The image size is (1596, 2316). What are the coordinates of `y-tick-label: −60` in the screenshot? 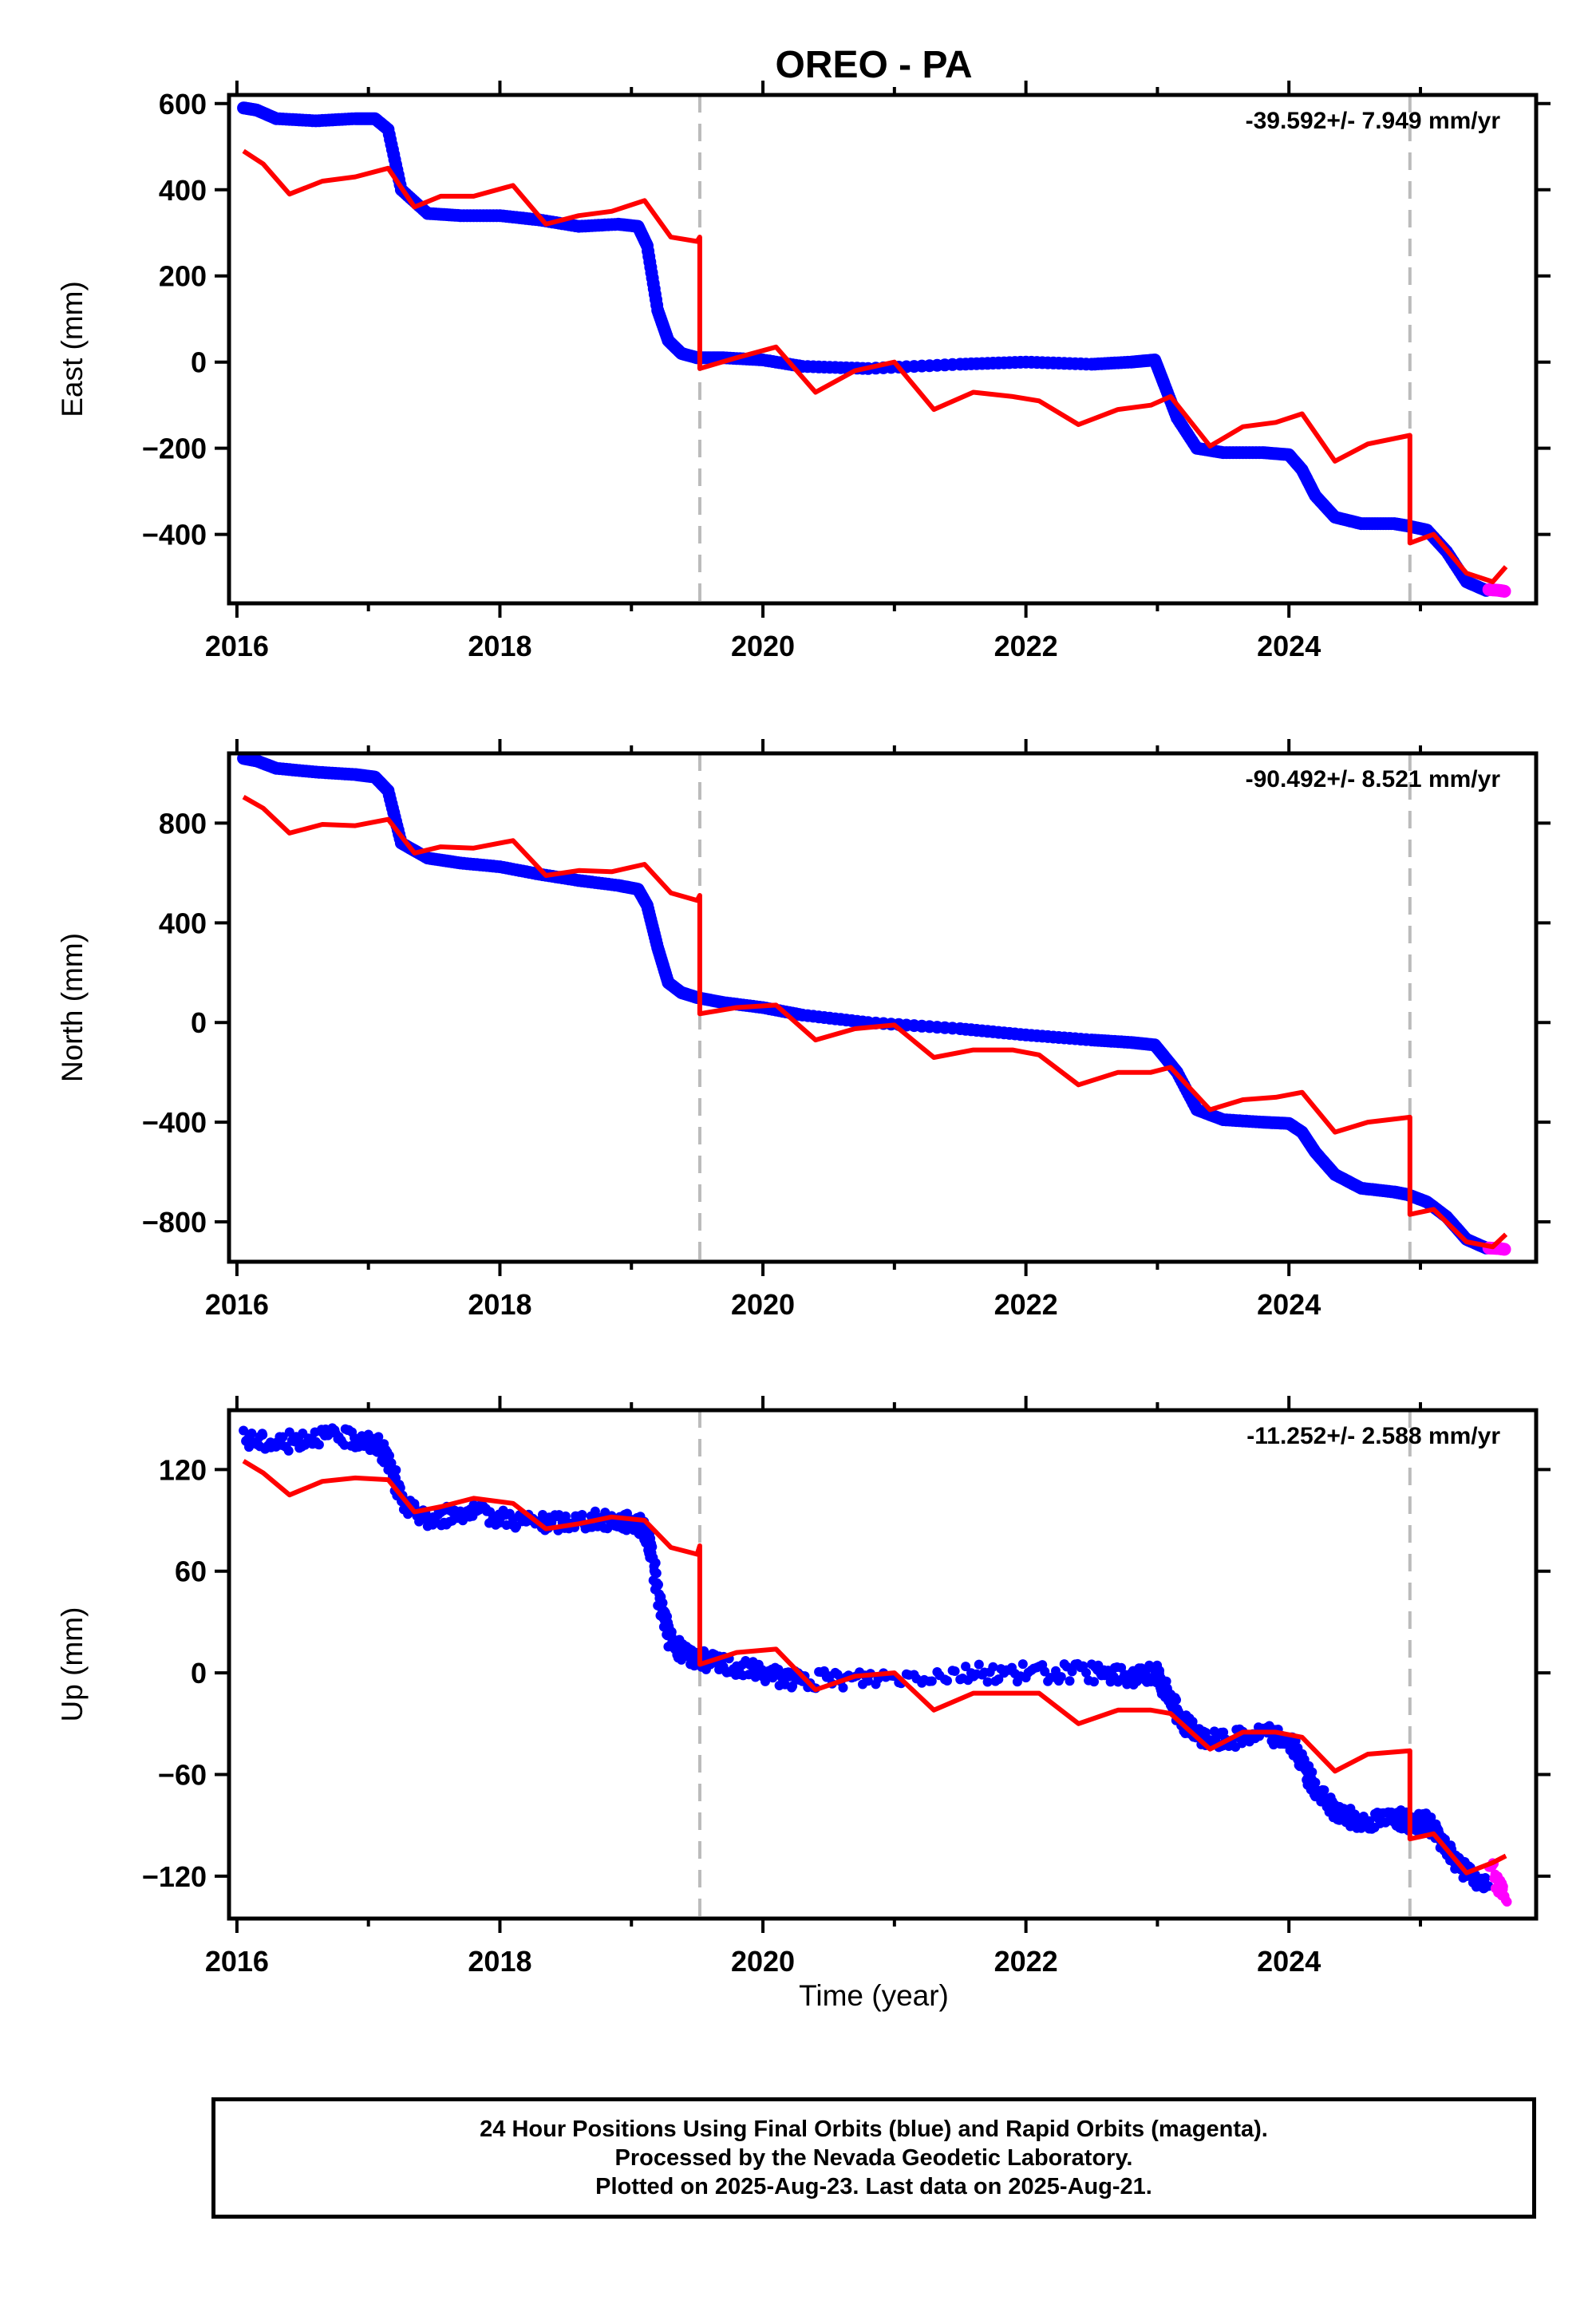 It's located at (182, 1775).